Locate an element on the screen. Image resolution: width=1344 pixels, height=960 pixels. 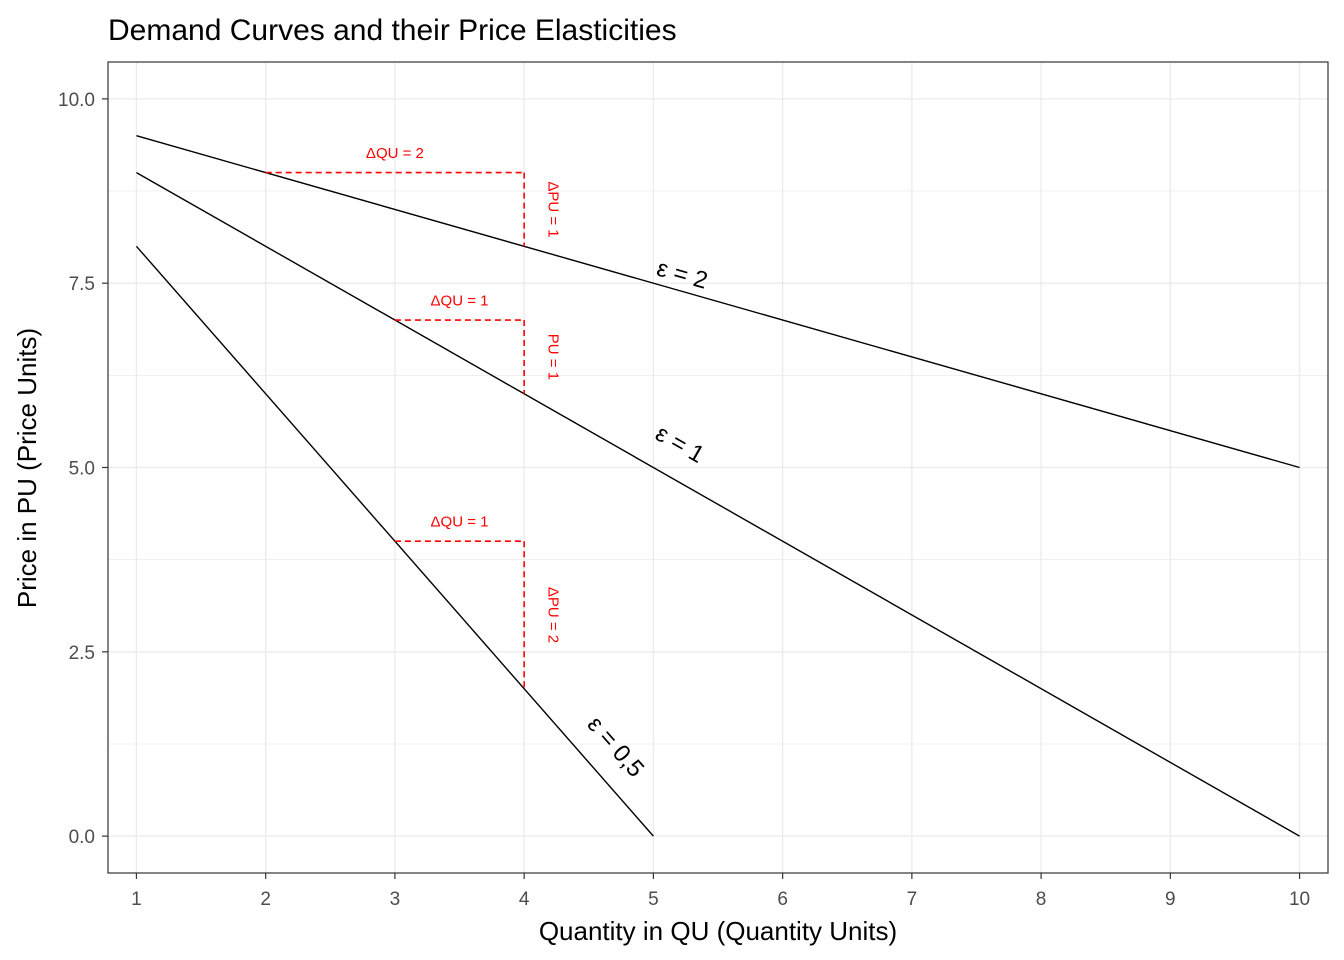
y-tick-label: 7.5 is located at coordinates (82, 284).